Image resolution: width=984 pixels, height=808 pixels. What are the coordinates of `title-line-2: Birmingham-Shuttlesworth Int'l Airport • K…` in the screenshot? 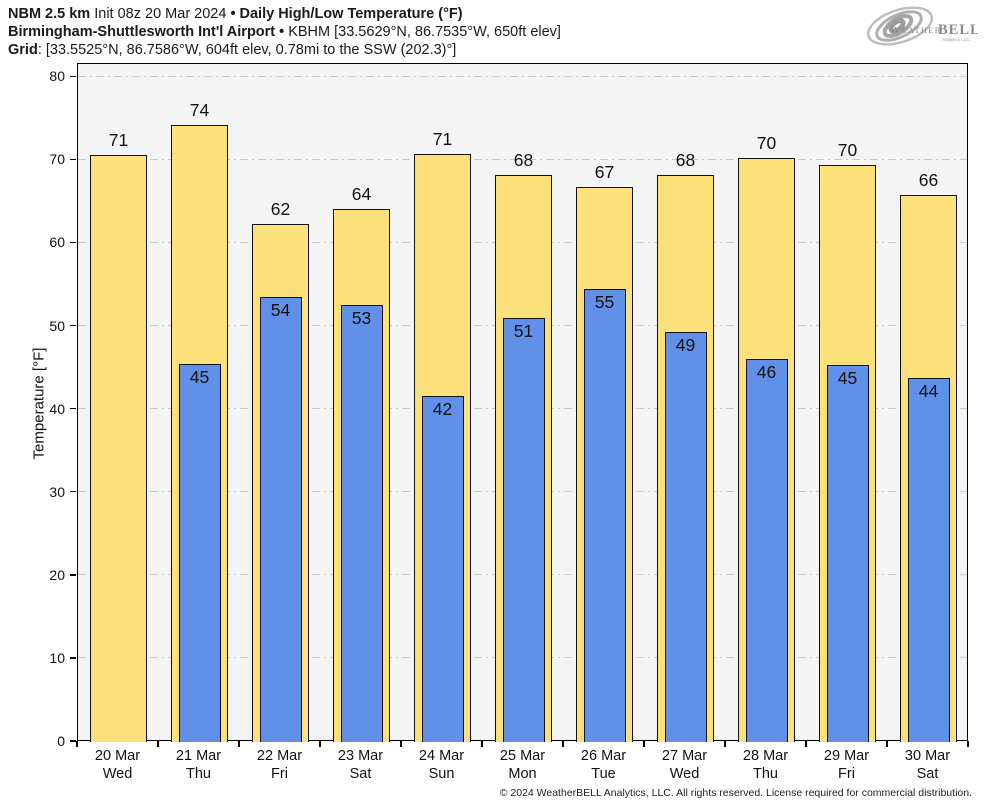 It's located at (284, 32).